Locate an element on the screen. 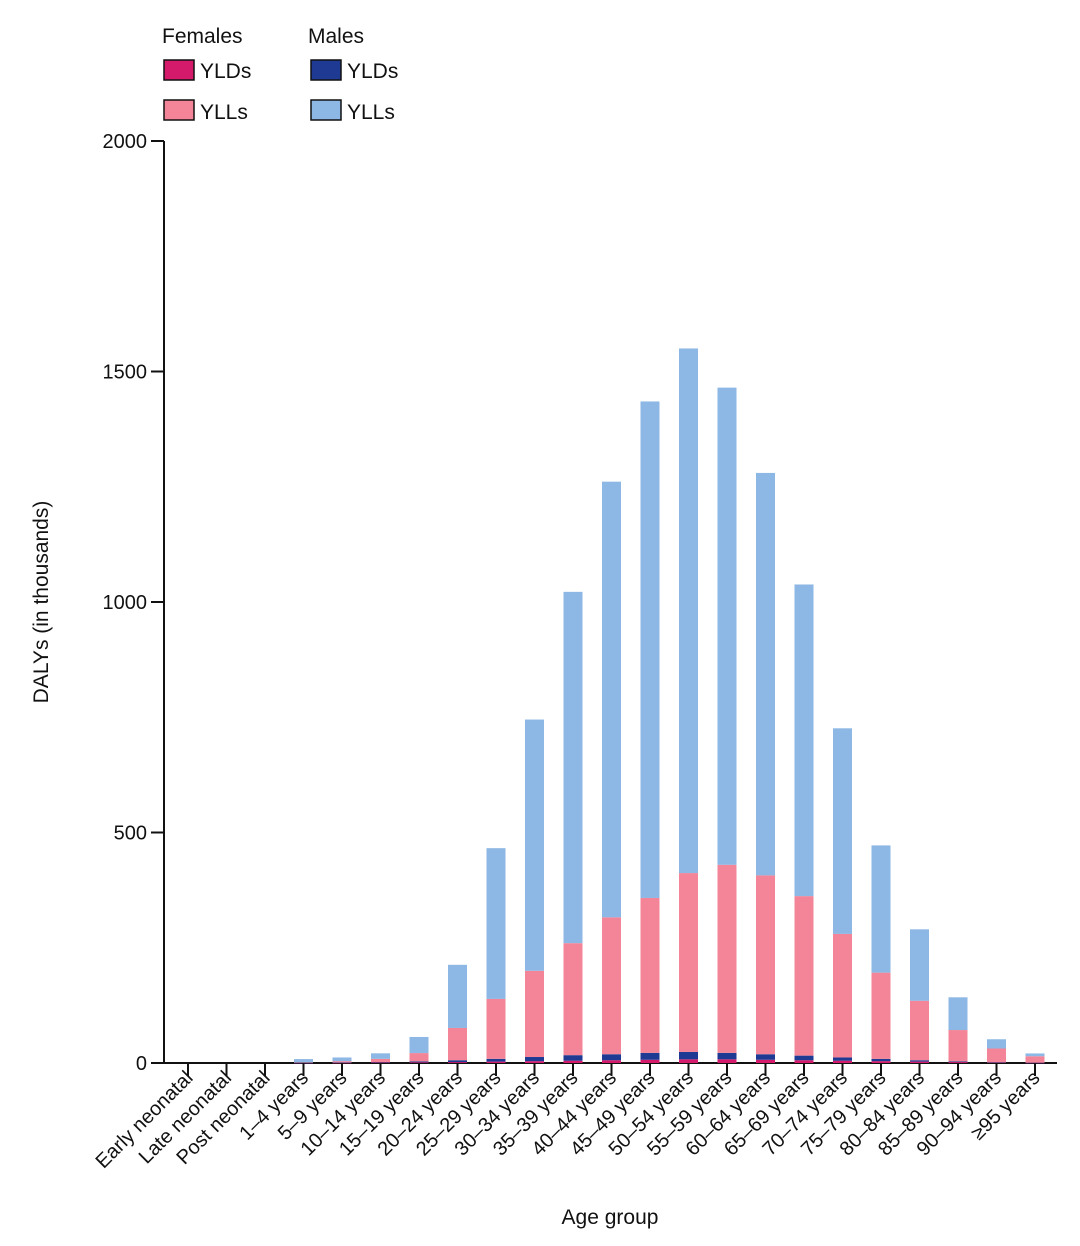 This screenshot has width=1080, height=1246. legend-swatch-females-ylls is located at coordinates (179, 110).